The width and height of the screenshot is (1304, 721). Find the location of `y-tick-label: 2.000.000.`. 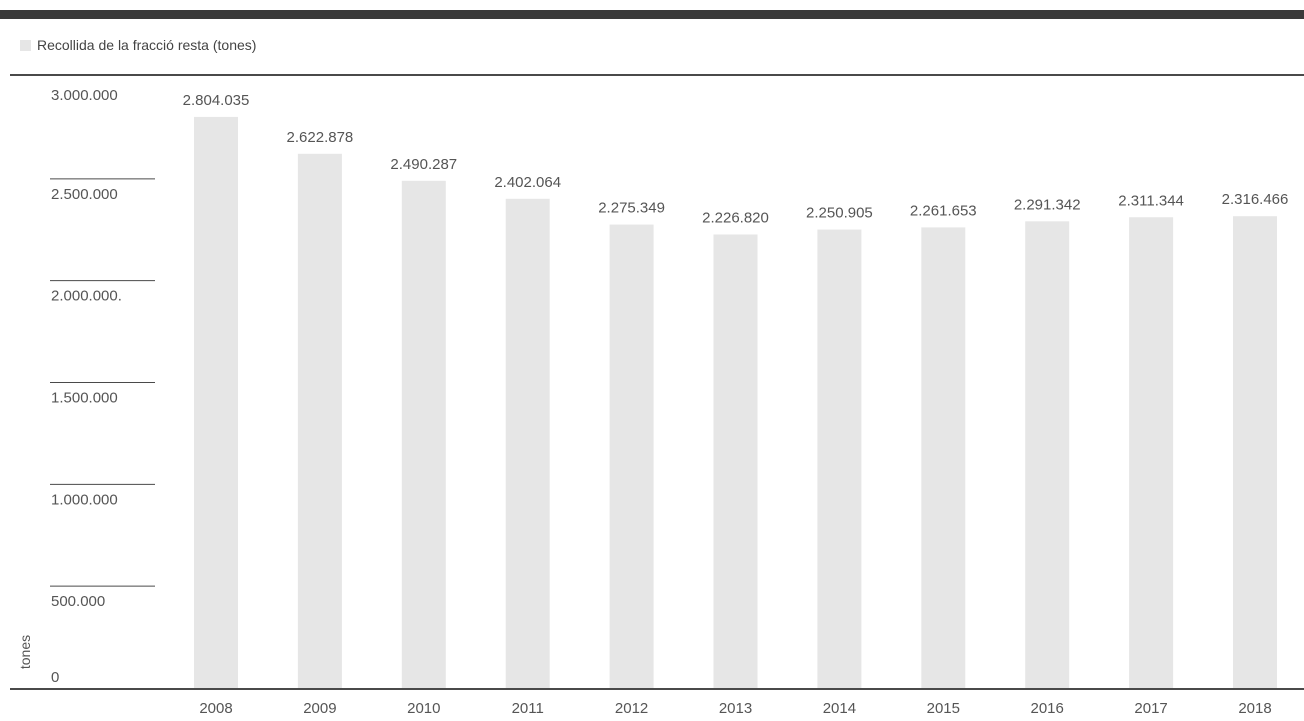

y-tick-label: 2.000.000. is located at coordinates (86, 296).